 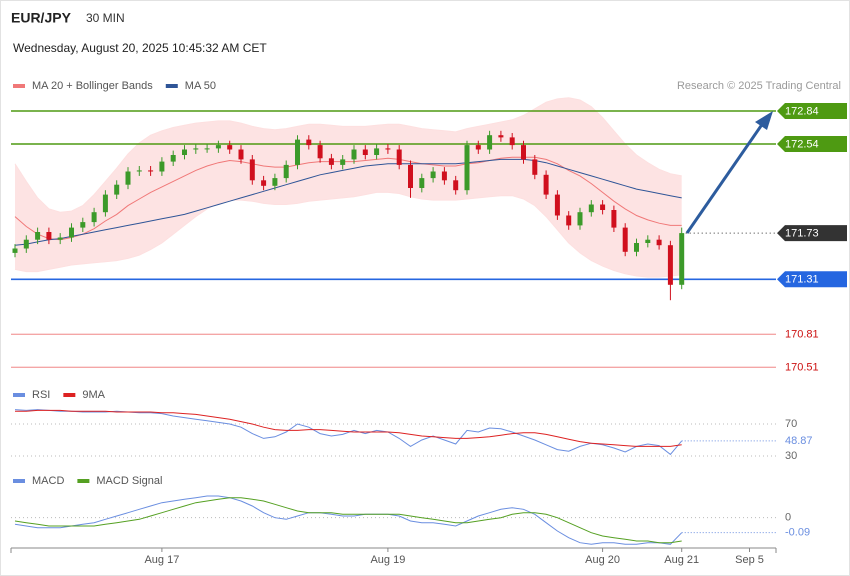 What do you see at coordinates (41, 18) in the screenshot?
I see `chart-title: EUR/JPY` at bounding box center [41, 18].